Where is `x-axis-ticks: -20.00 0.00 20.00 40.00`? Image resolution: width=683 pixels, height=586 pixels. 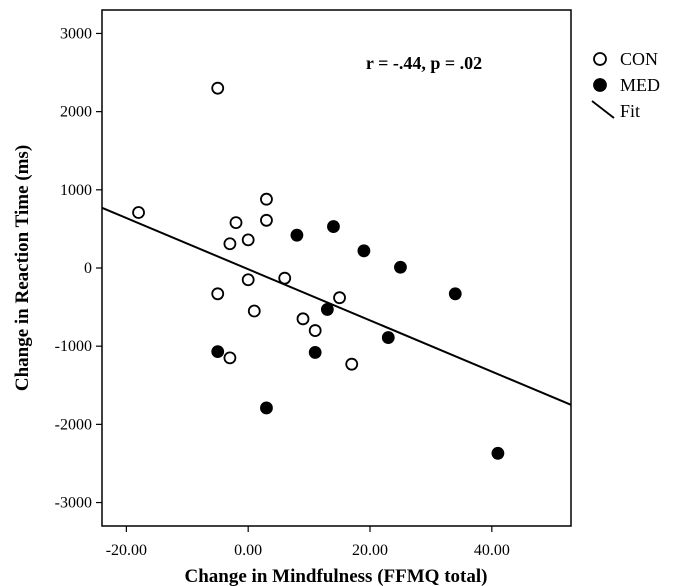 x-axis-ticks: -20.00 0.00 20.00 40.00 is located at coordinates (308, 542).